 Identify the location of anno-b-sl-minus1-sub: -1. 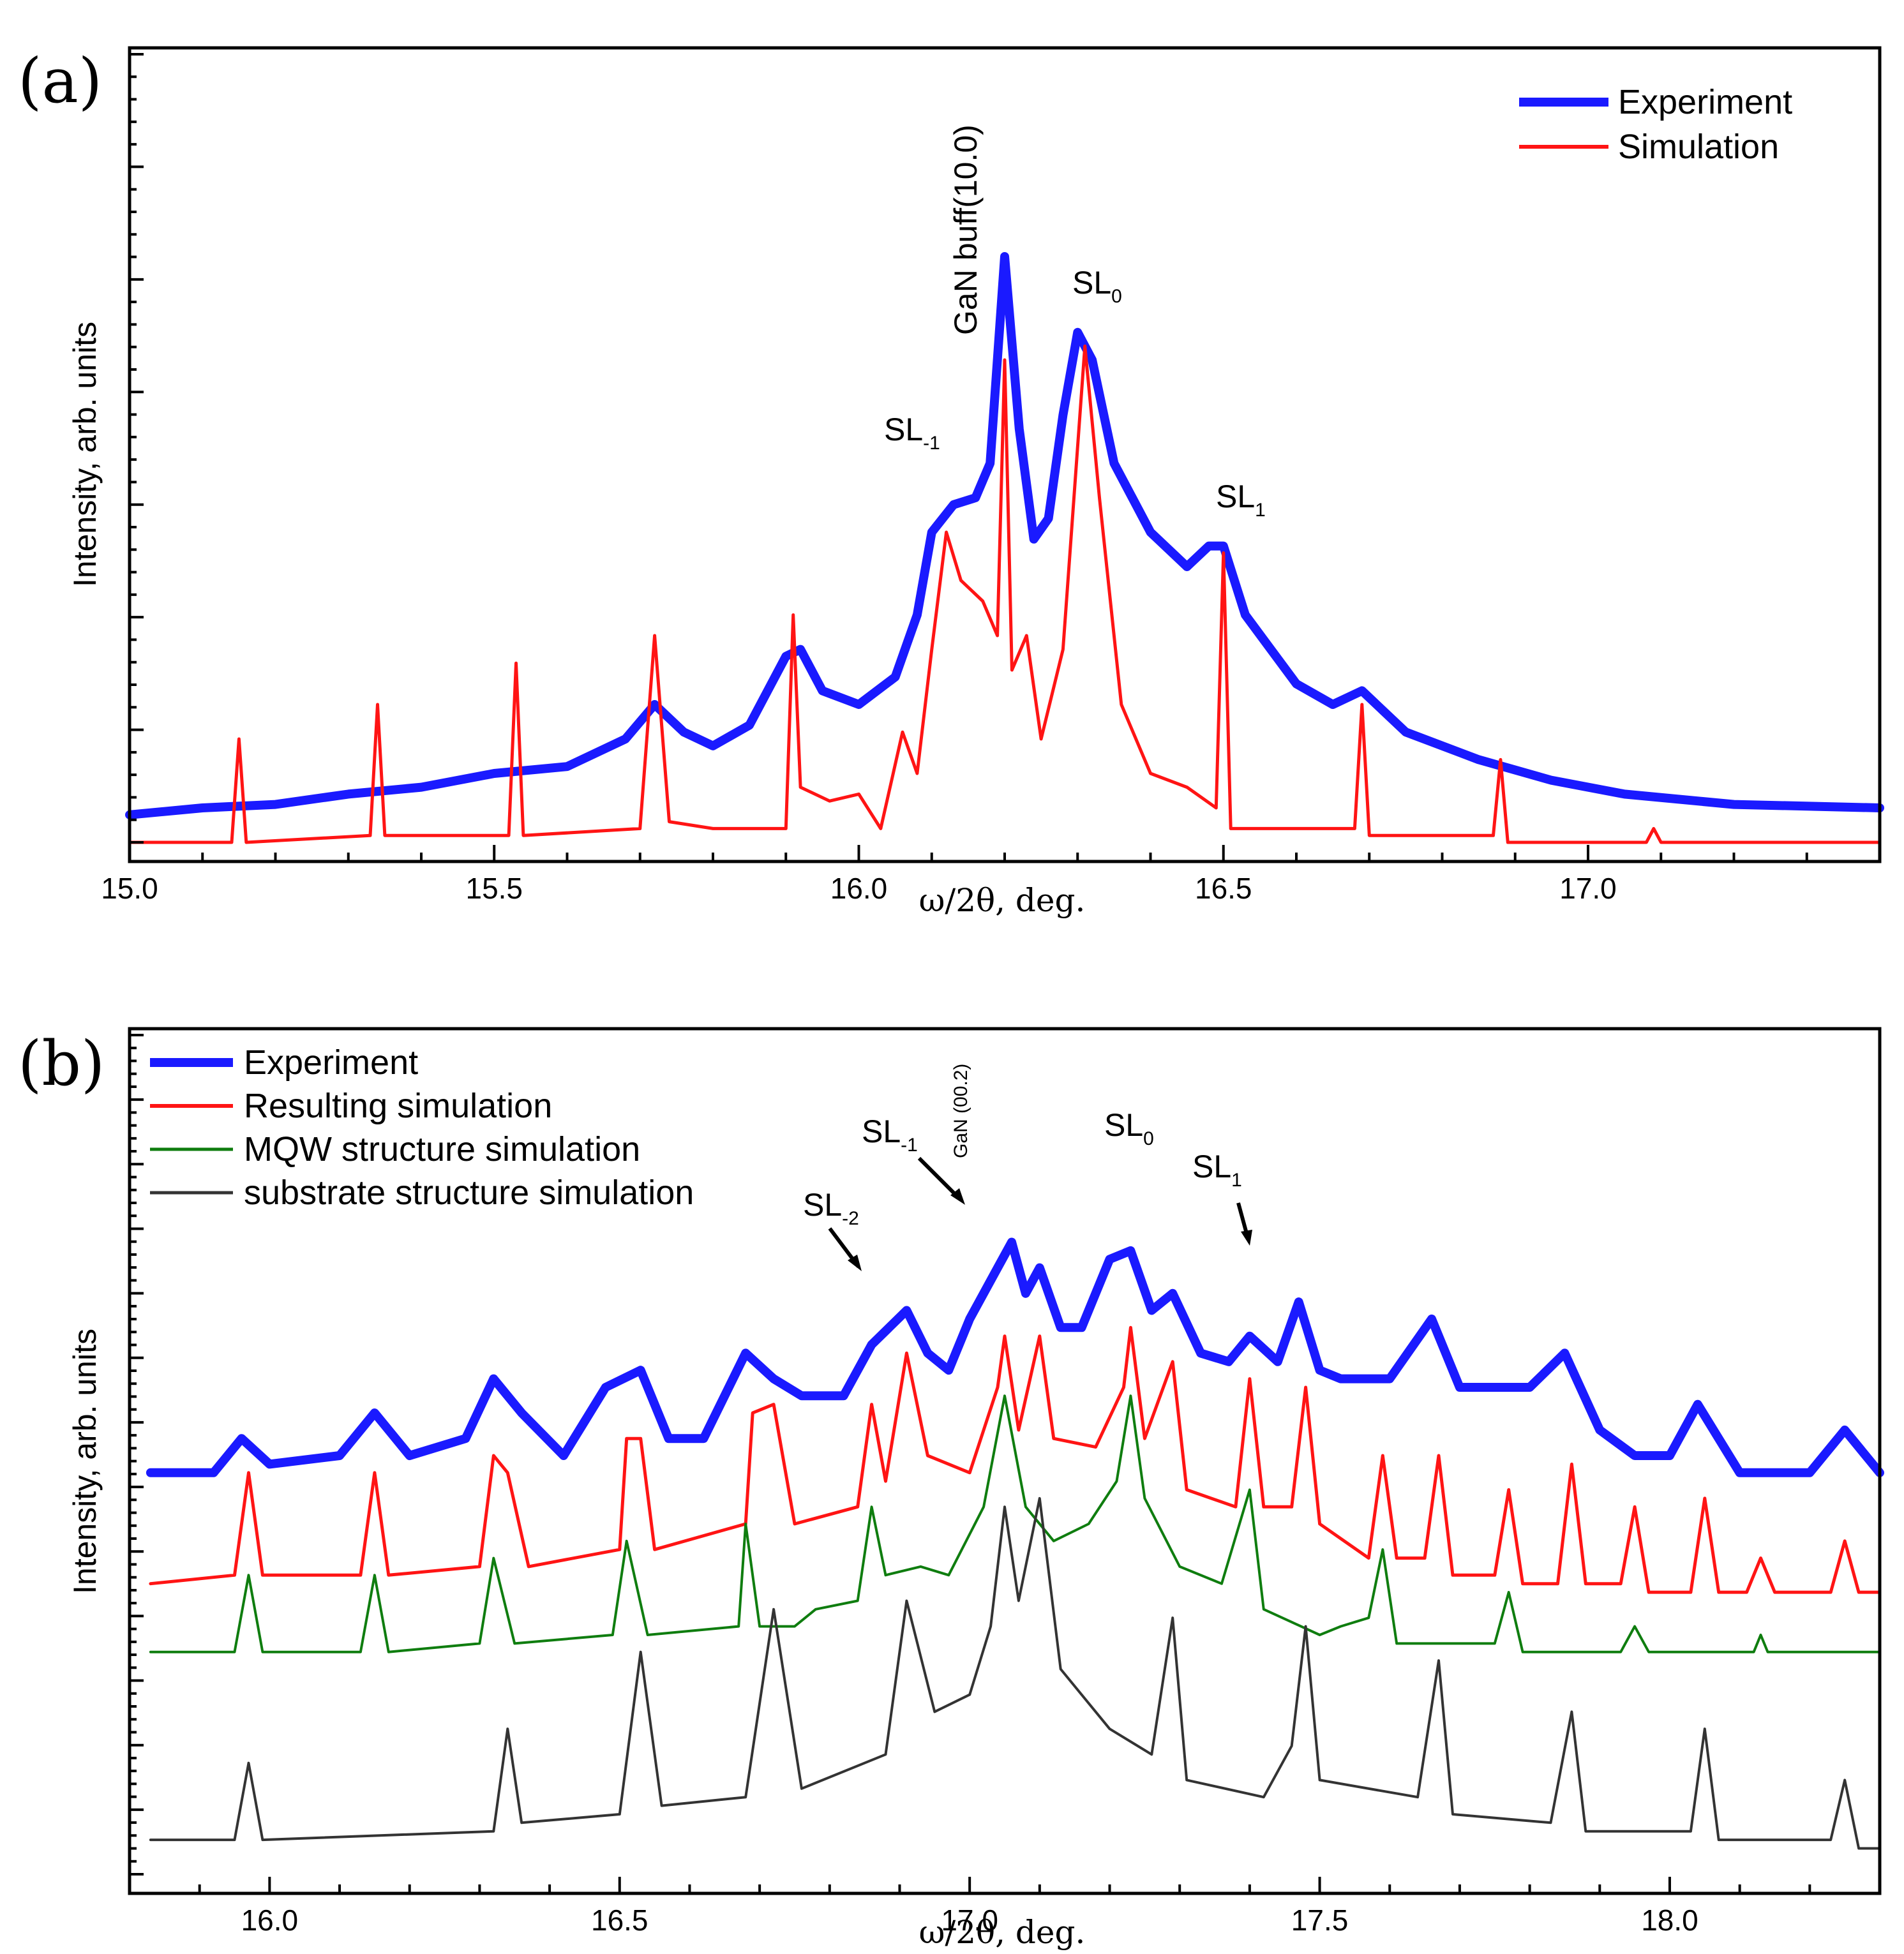
(910, 1145).